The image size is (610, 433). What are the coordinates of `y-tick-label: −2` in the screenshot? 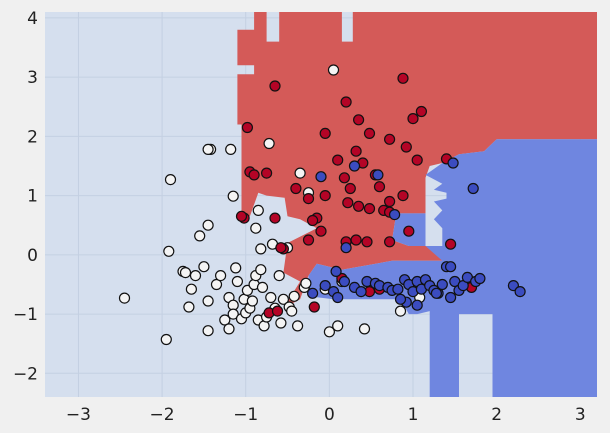 It's located at (25, 374).